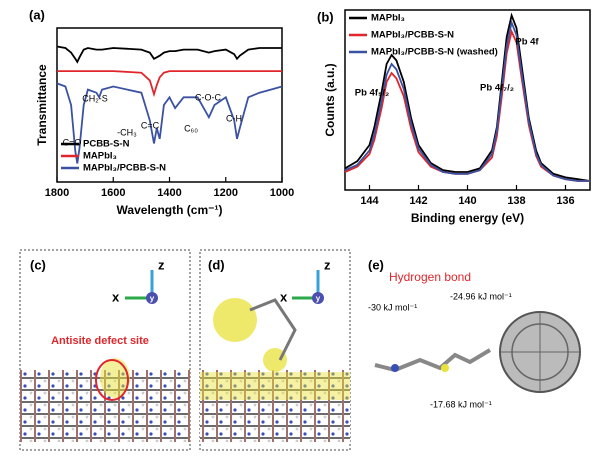 Image resolution: width=600 pixels, height=460 pixels. Describe the element at coordinates (170, 210) in the screenshot. I see `x-axis-title: Wavelength (cm⁻¹)` at that location.